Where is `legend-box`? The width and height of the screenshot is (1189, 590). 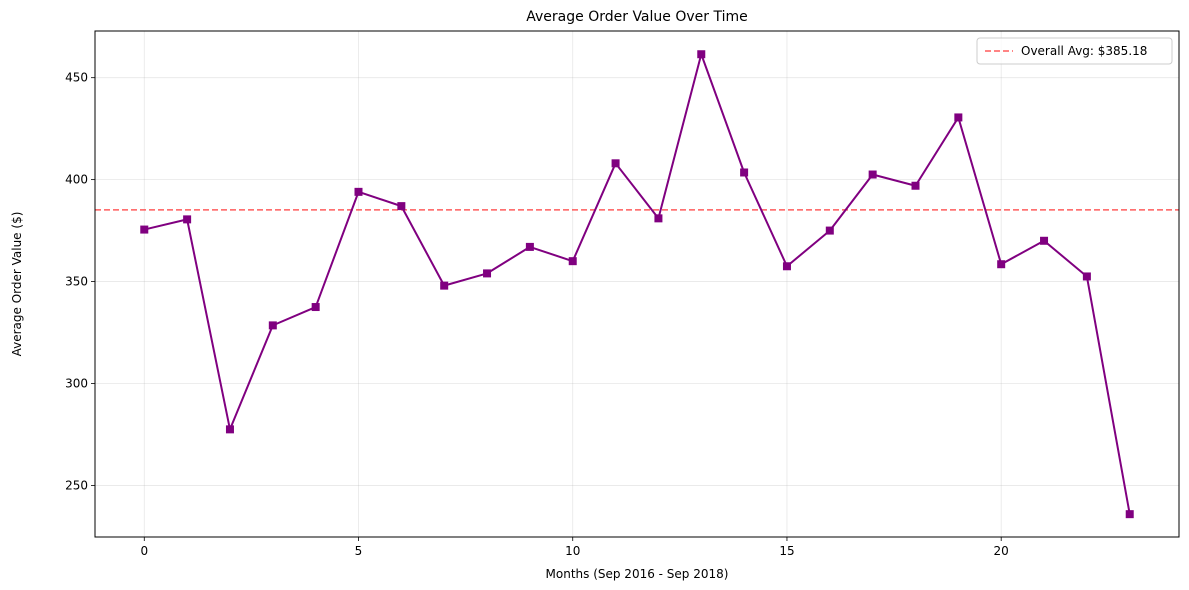
legend-box is located at coordinates (1074, 51).